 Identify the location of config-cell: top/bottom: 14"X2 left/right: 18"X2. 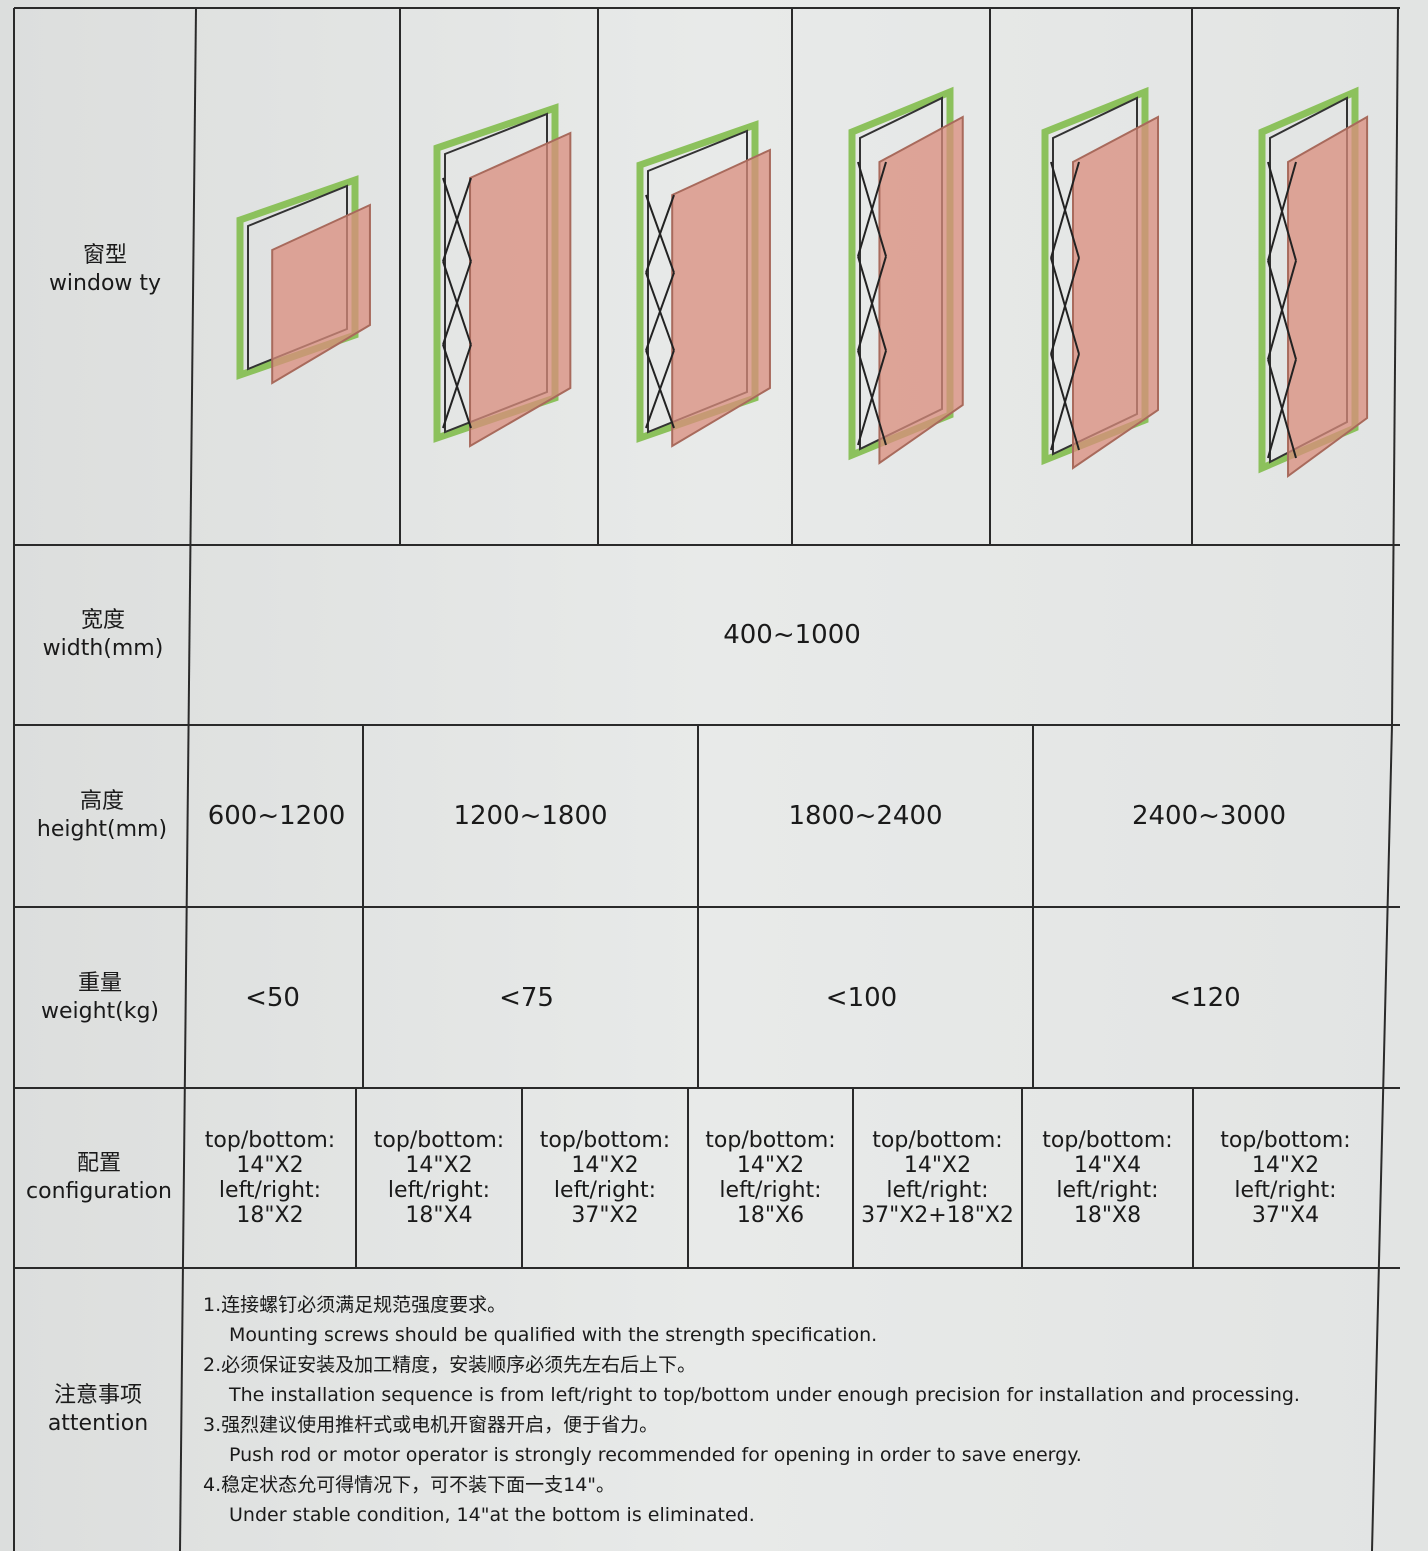
(270, 1178).